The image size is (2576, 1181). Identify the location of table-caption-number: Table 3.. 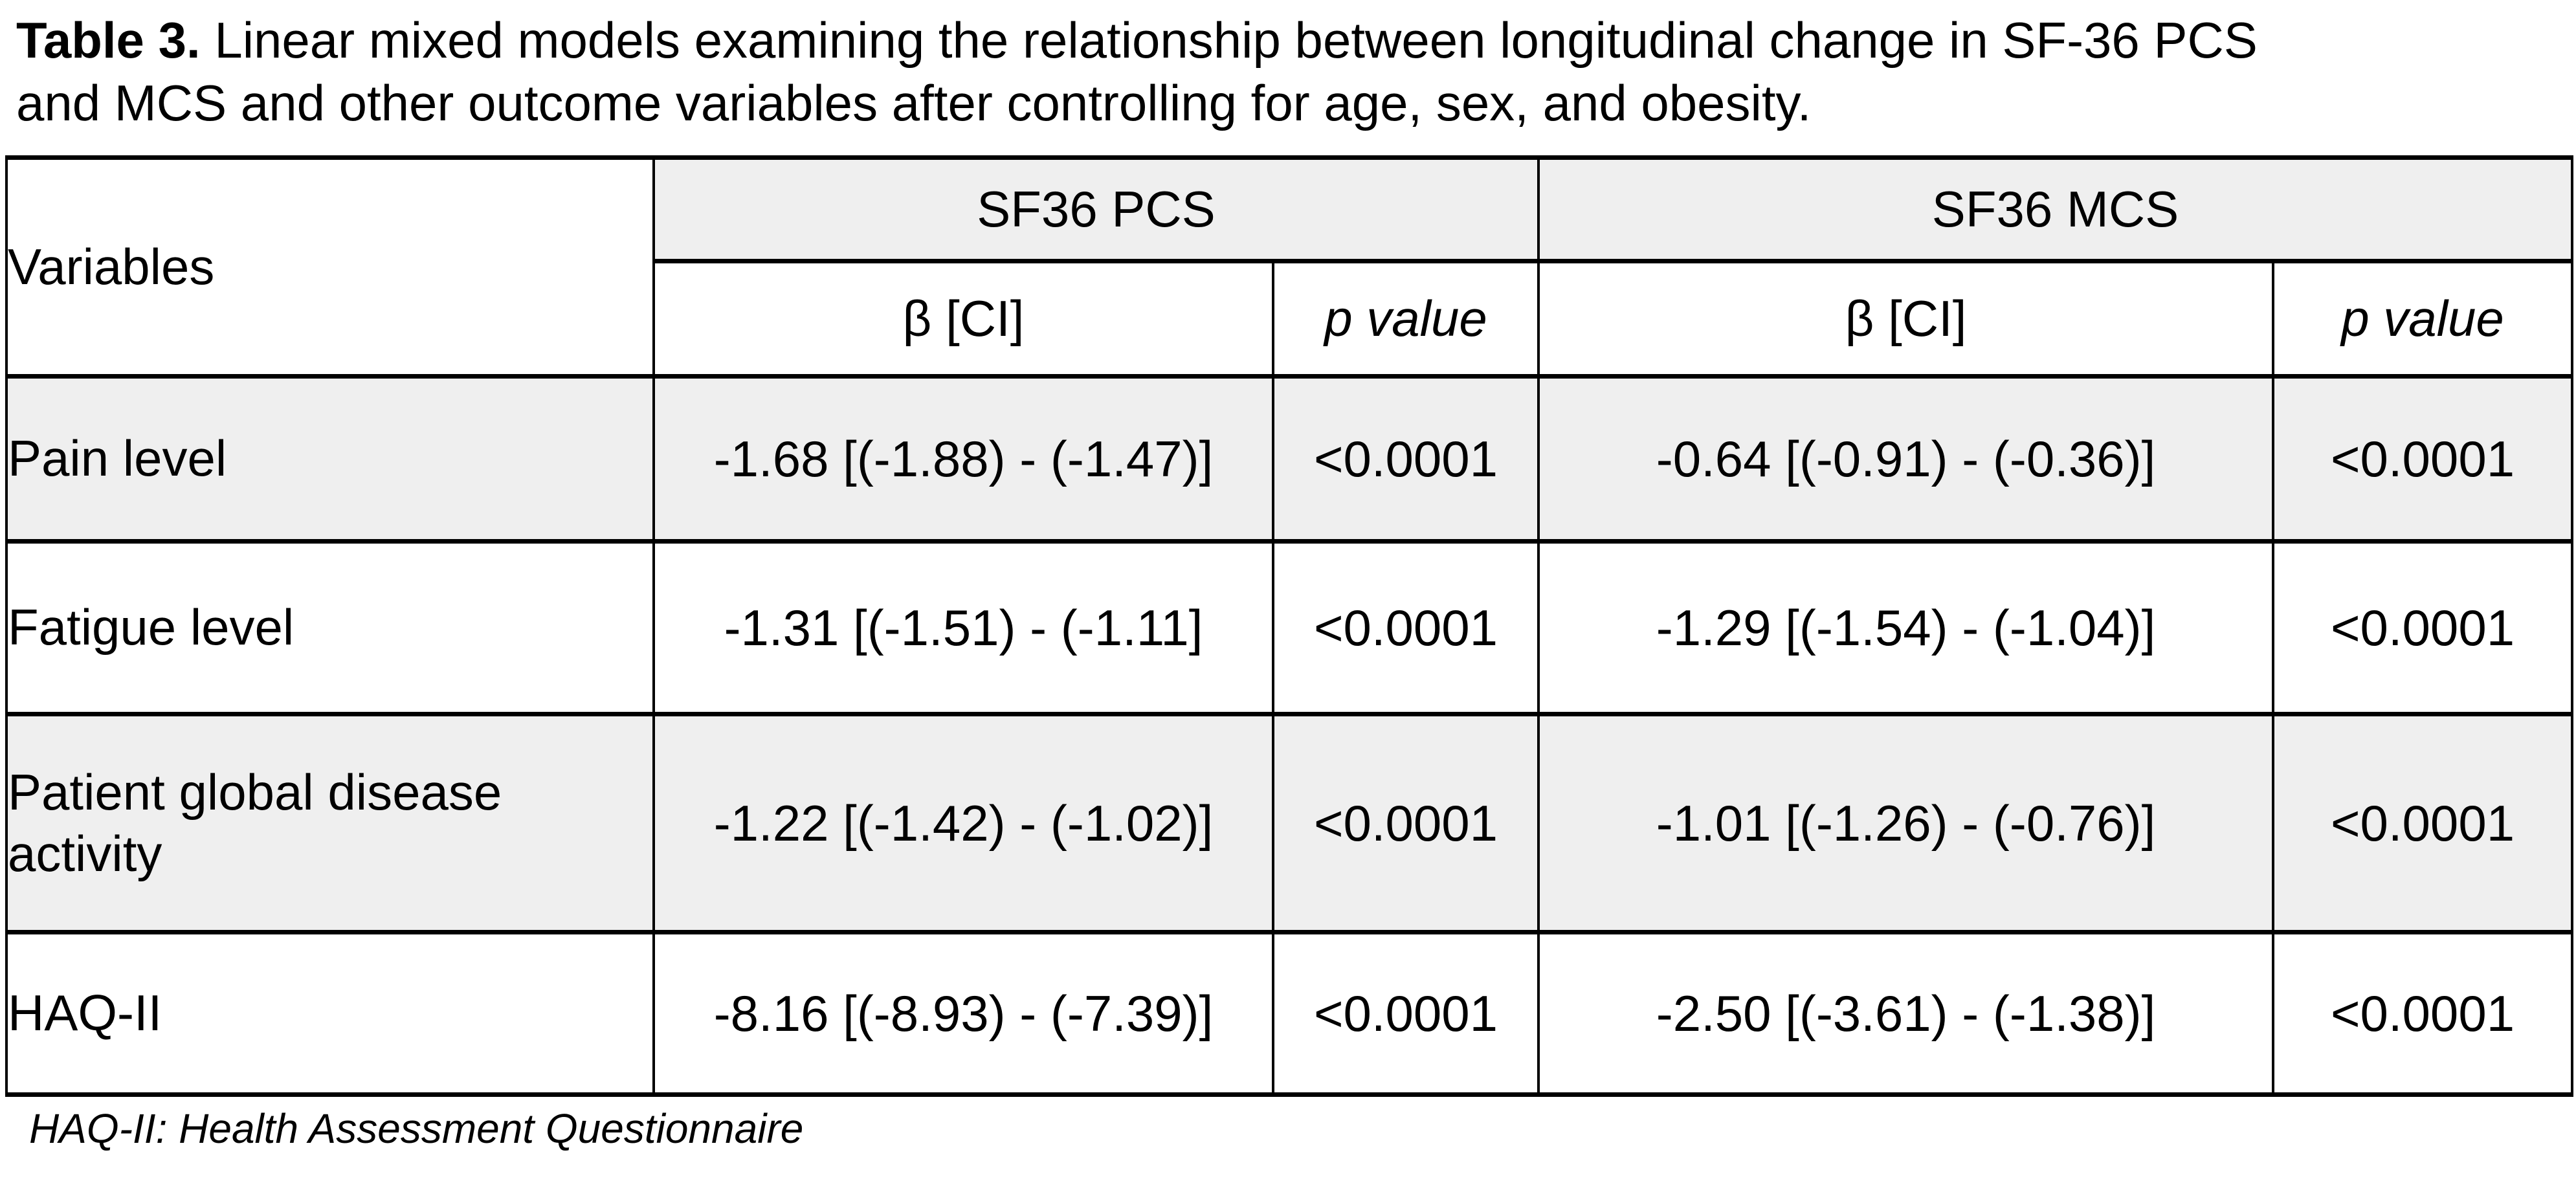
(108, 40).